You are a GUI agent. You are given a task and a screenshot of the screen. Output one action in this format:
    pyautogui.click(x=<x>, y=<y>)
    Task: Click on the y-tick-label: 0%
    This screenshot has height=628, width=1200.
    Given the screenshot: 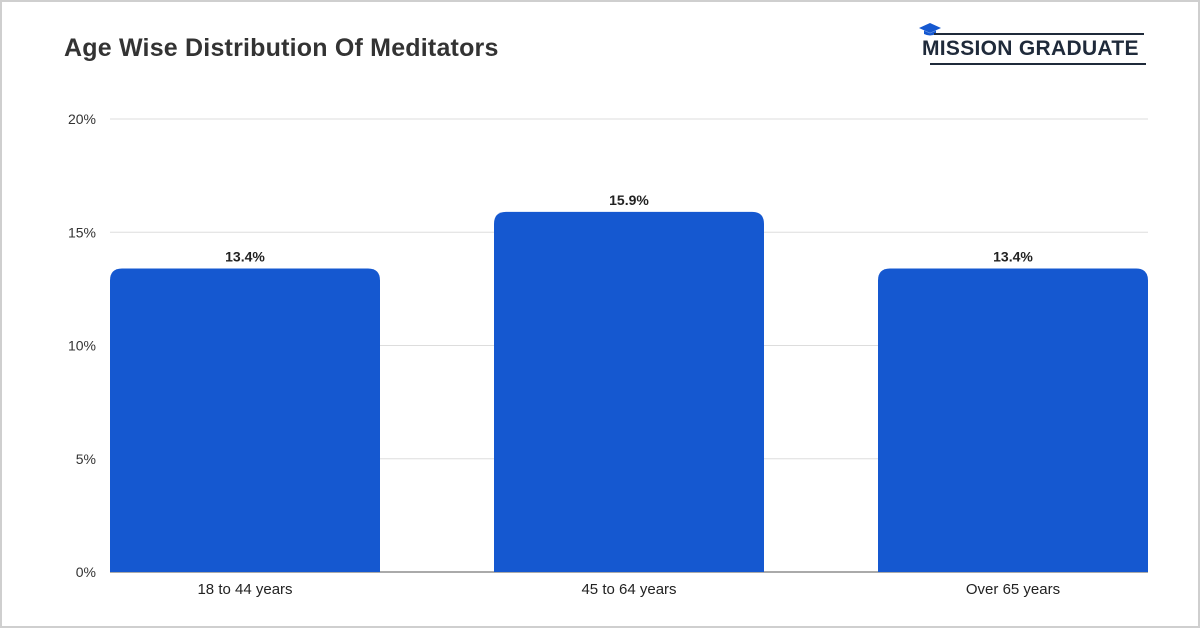 What is the action you would take?
    pyautogui.click(x=86, y=572)
    